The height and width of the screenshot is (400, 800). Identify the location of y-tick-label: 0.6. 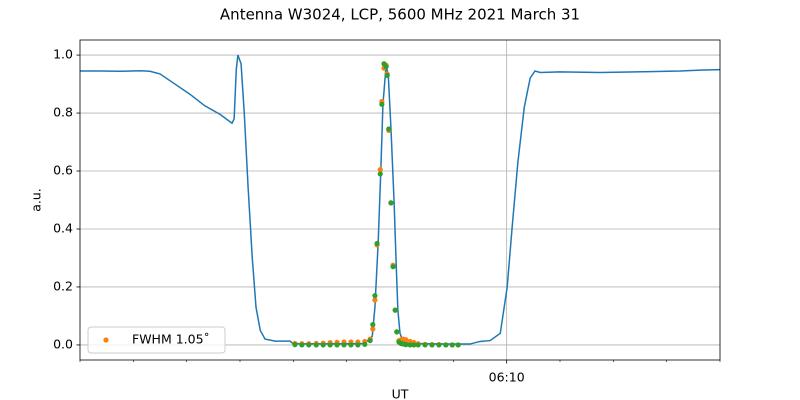
(63, 170).